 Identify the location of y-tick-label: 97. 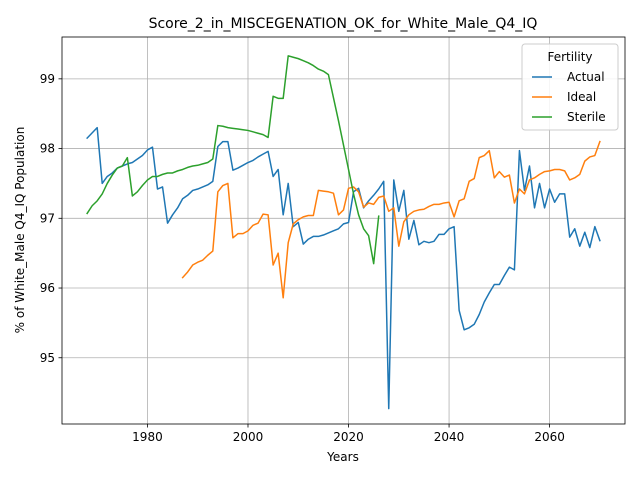
(47, 218).